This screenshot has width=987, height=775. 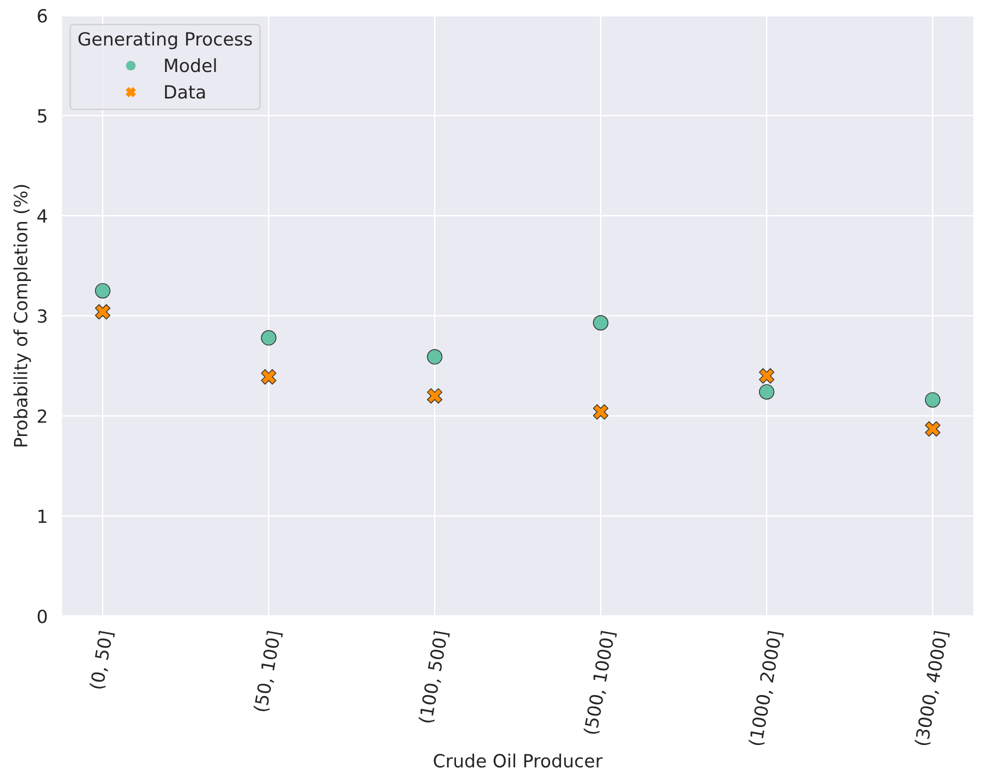 I want to click on x-tick-label: (1000, 2000], so click(x=766, y=688).